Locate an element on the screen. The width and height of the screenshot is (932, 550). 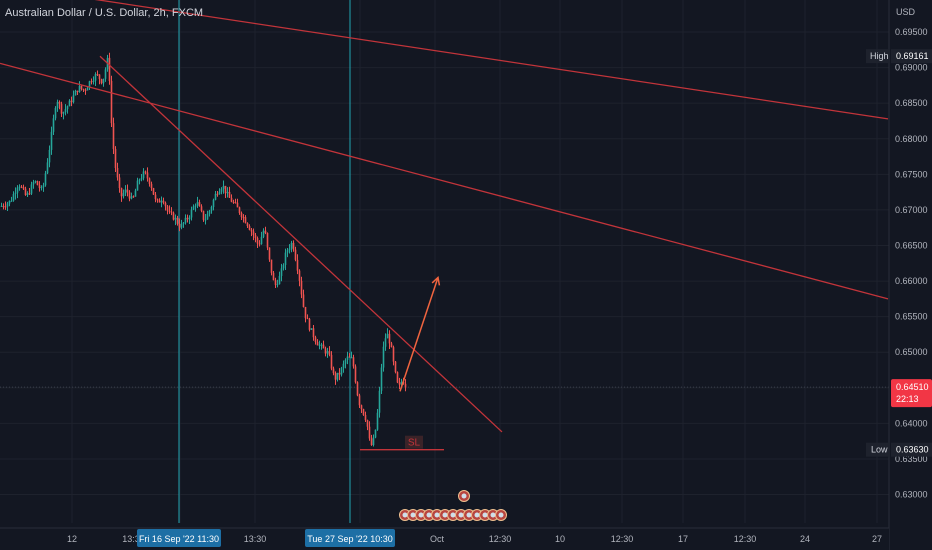
time-marker-label-bg is located at coordinates (179, 538).